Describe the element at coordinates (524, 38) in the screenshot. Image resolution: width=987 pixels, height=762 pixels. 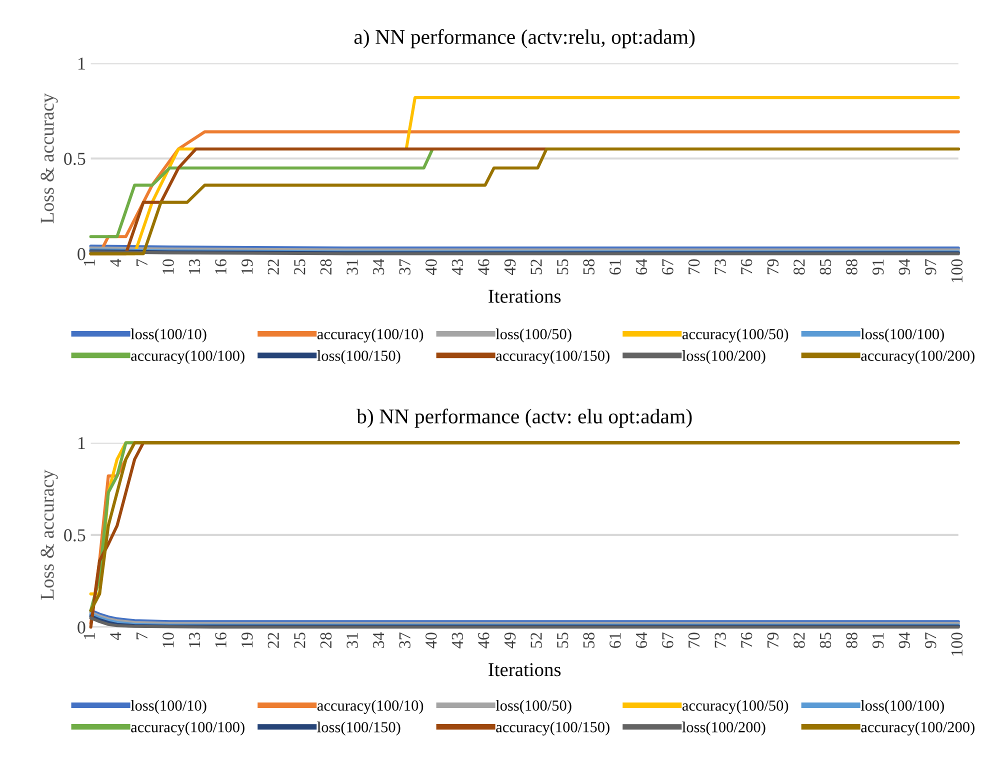
I see `chart-title: a) NN performance (actv:relu, opt:adam)` at that location.